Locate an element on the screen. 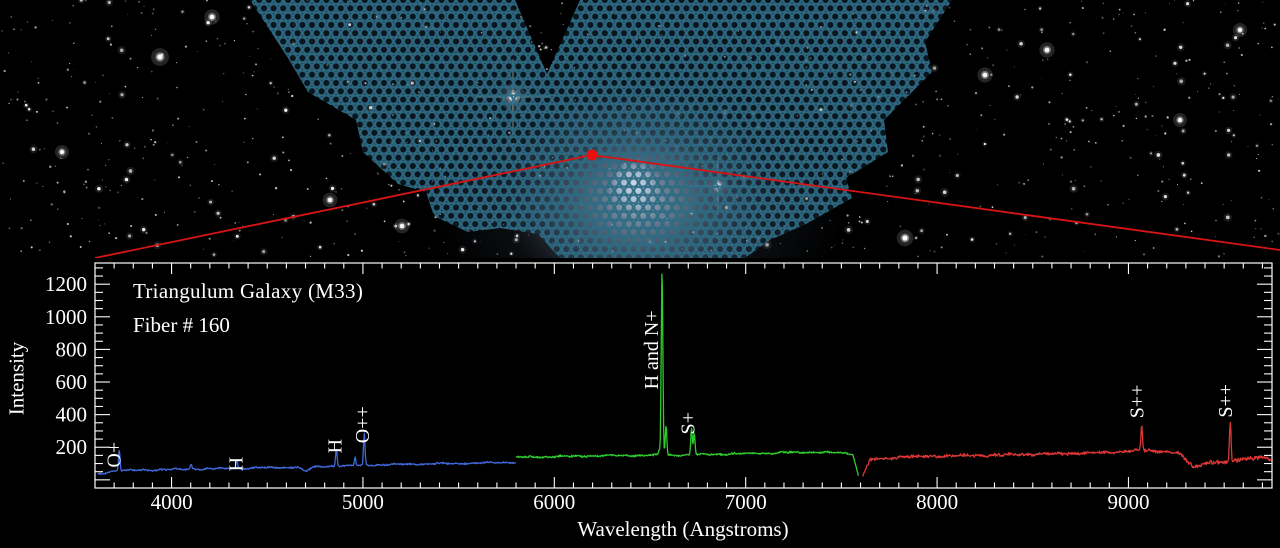 The width and height of the screenshot is (1280, 548). y-tick-label: 800 is located at coordinates (72, 349).